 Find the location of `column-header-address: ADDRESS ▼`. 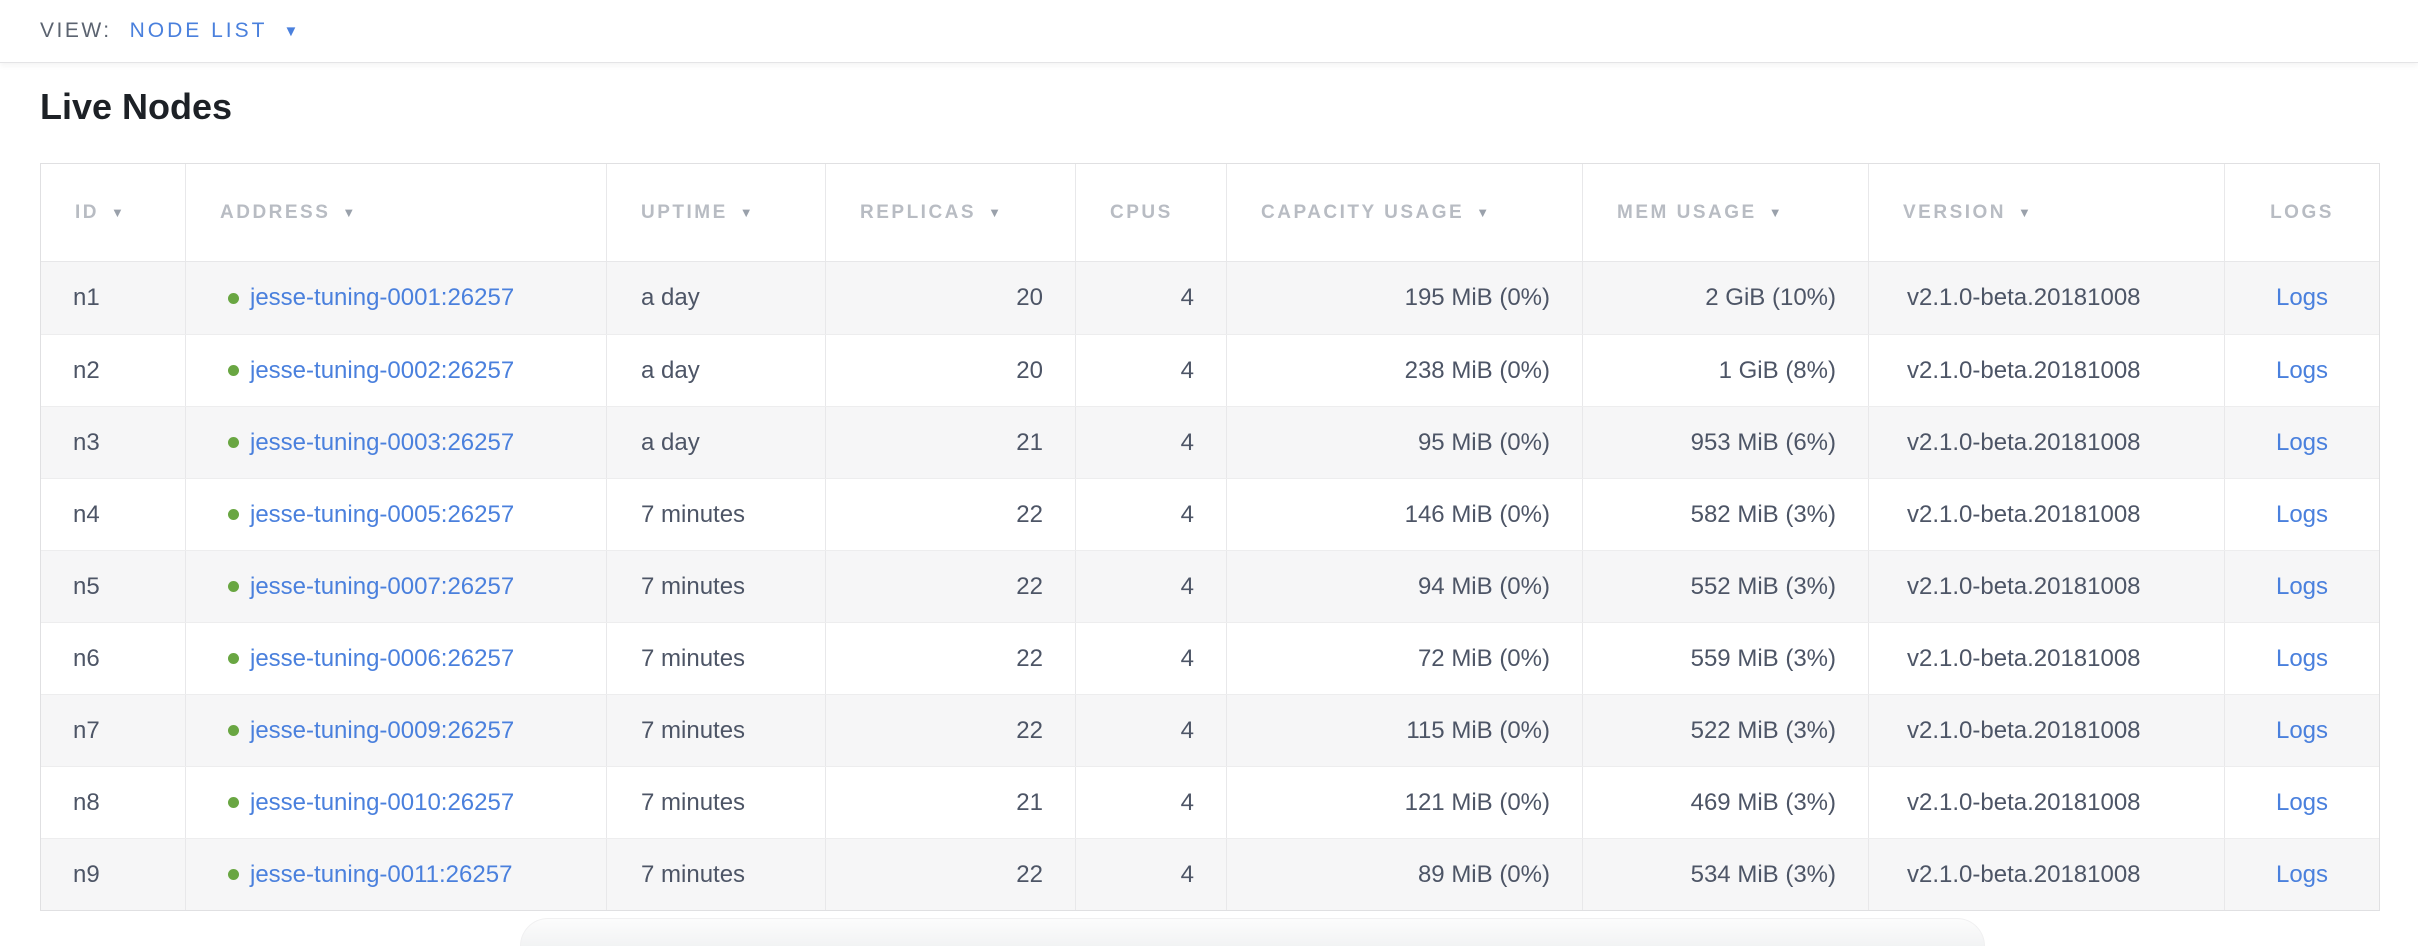

column-header-address: ADDRESS ▼ is located at coordinates (396, 212).